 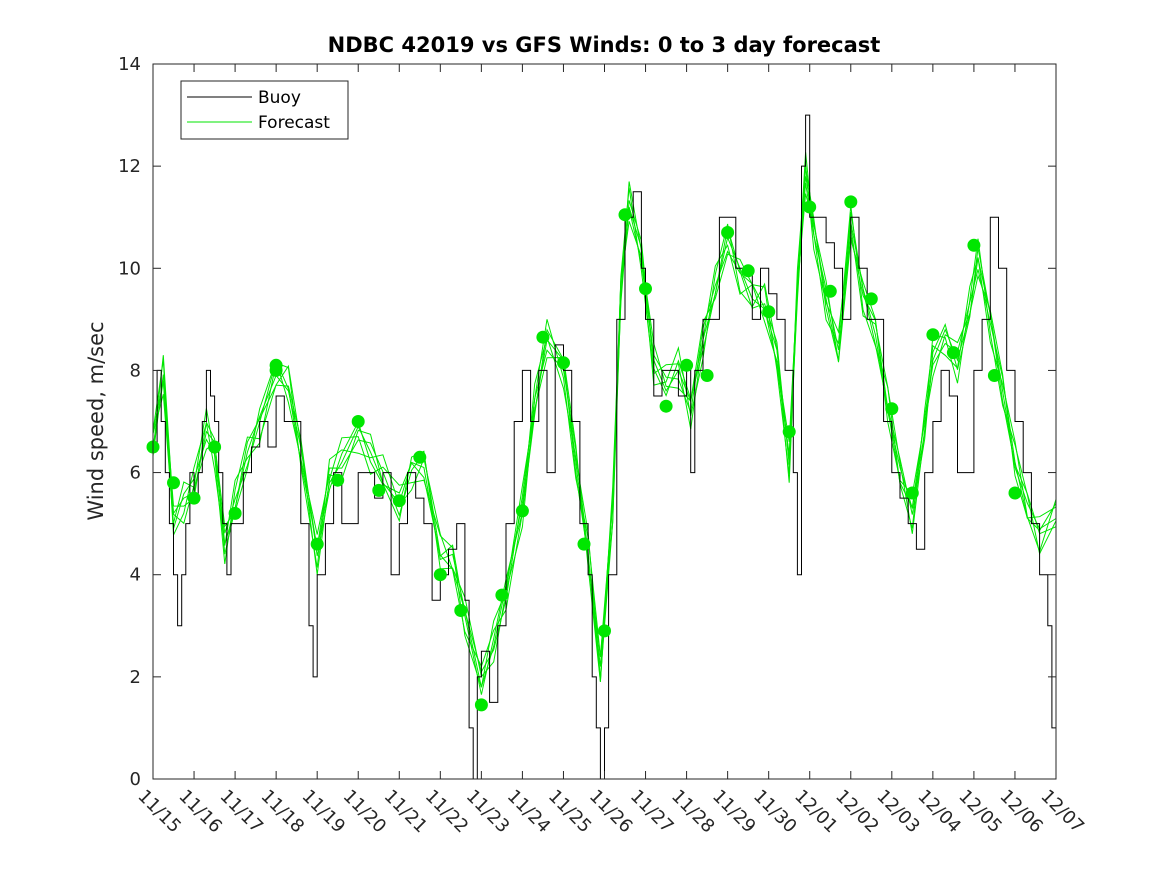 I want to click on legend-forecast-label: Forecast, so click(x=294, y=123).